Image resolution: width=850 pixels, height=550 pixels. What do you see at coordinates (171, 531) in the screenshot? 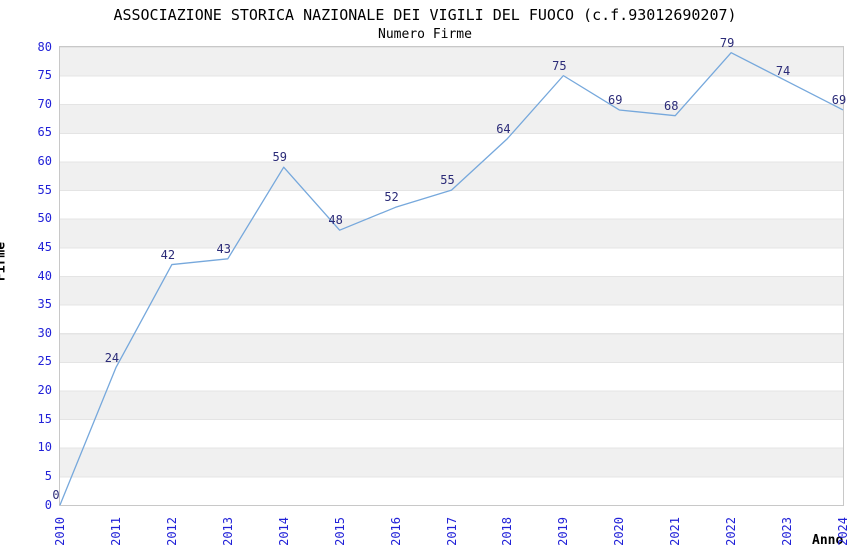
I see `x-tick-label: 2012` at bounding box center [171, 531].